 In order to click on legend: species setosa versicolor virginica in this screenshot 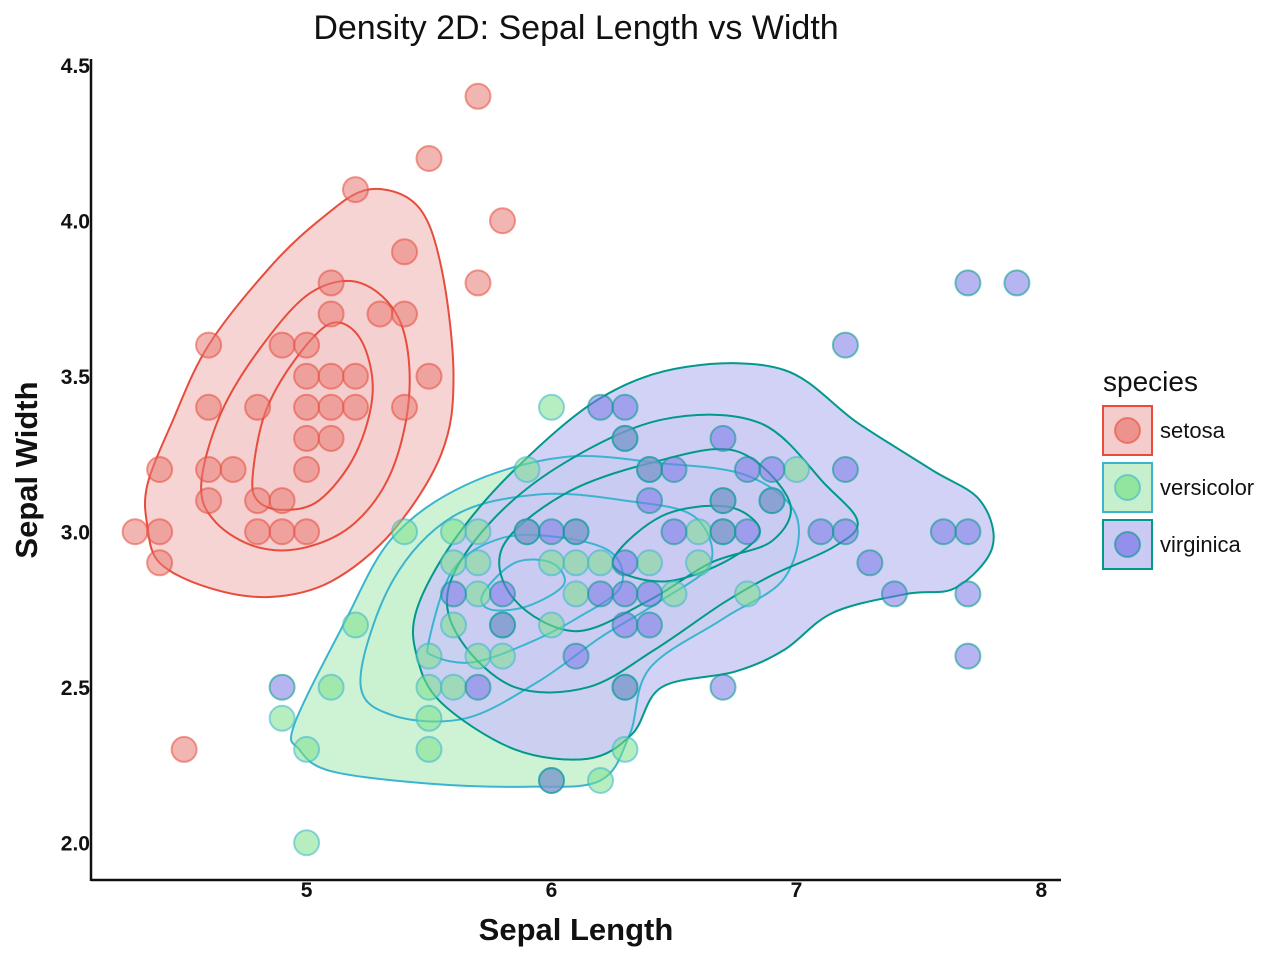, I will do `click(1178, 468)`.